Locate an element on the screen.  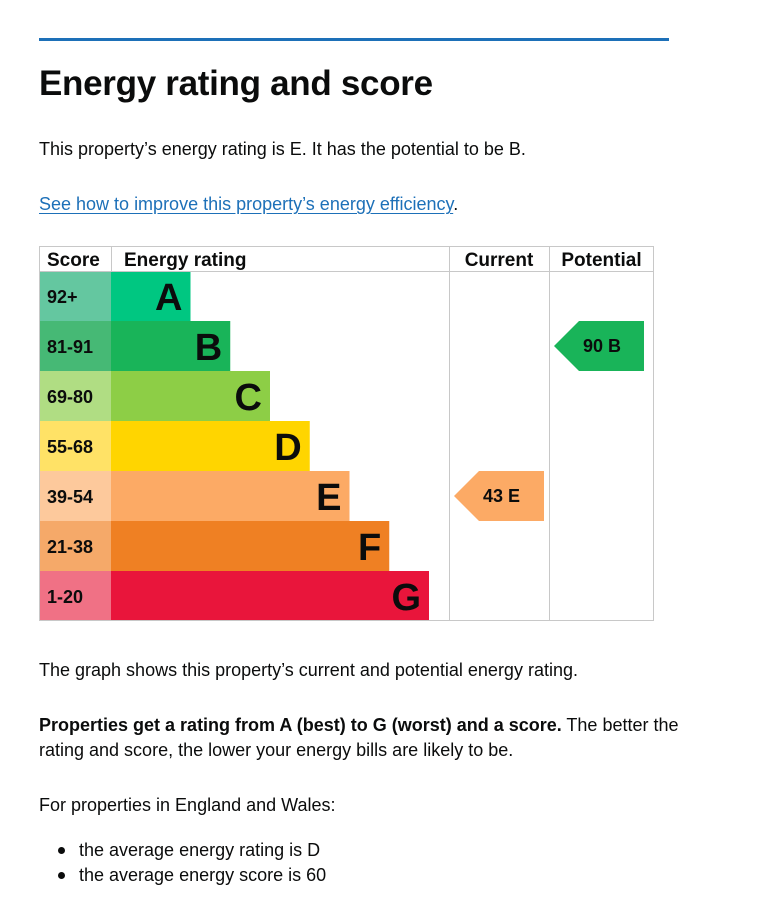
rating-letter-f: F is located at coordinates (369, 548).